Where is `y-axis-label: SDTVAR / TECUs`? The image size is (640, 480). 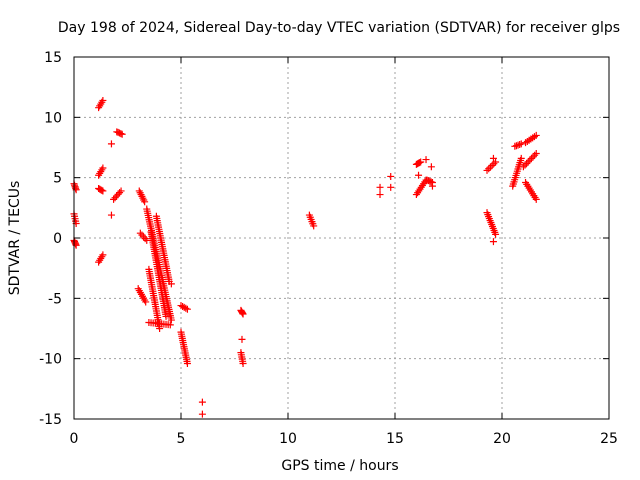
y-axis-label: SDTVAR / TECUs is located at coordinates (15, 238).